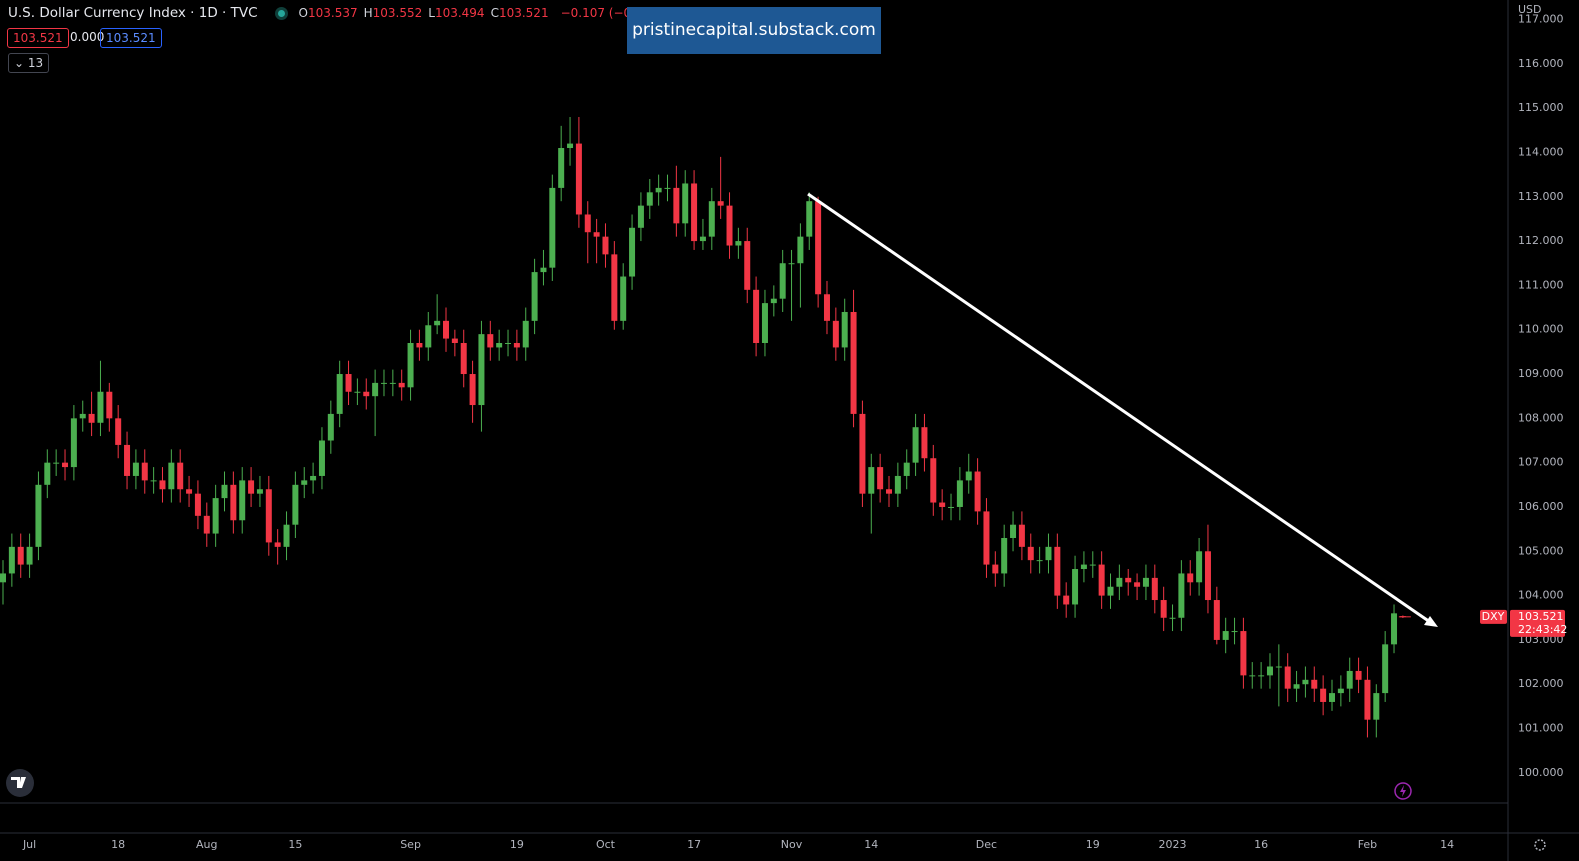 The image size is (1579, 861). What do you see at coordinates (1537, 623) in the screenshot?
I see `price-tag-bg` at bounding box center [1537, 623].